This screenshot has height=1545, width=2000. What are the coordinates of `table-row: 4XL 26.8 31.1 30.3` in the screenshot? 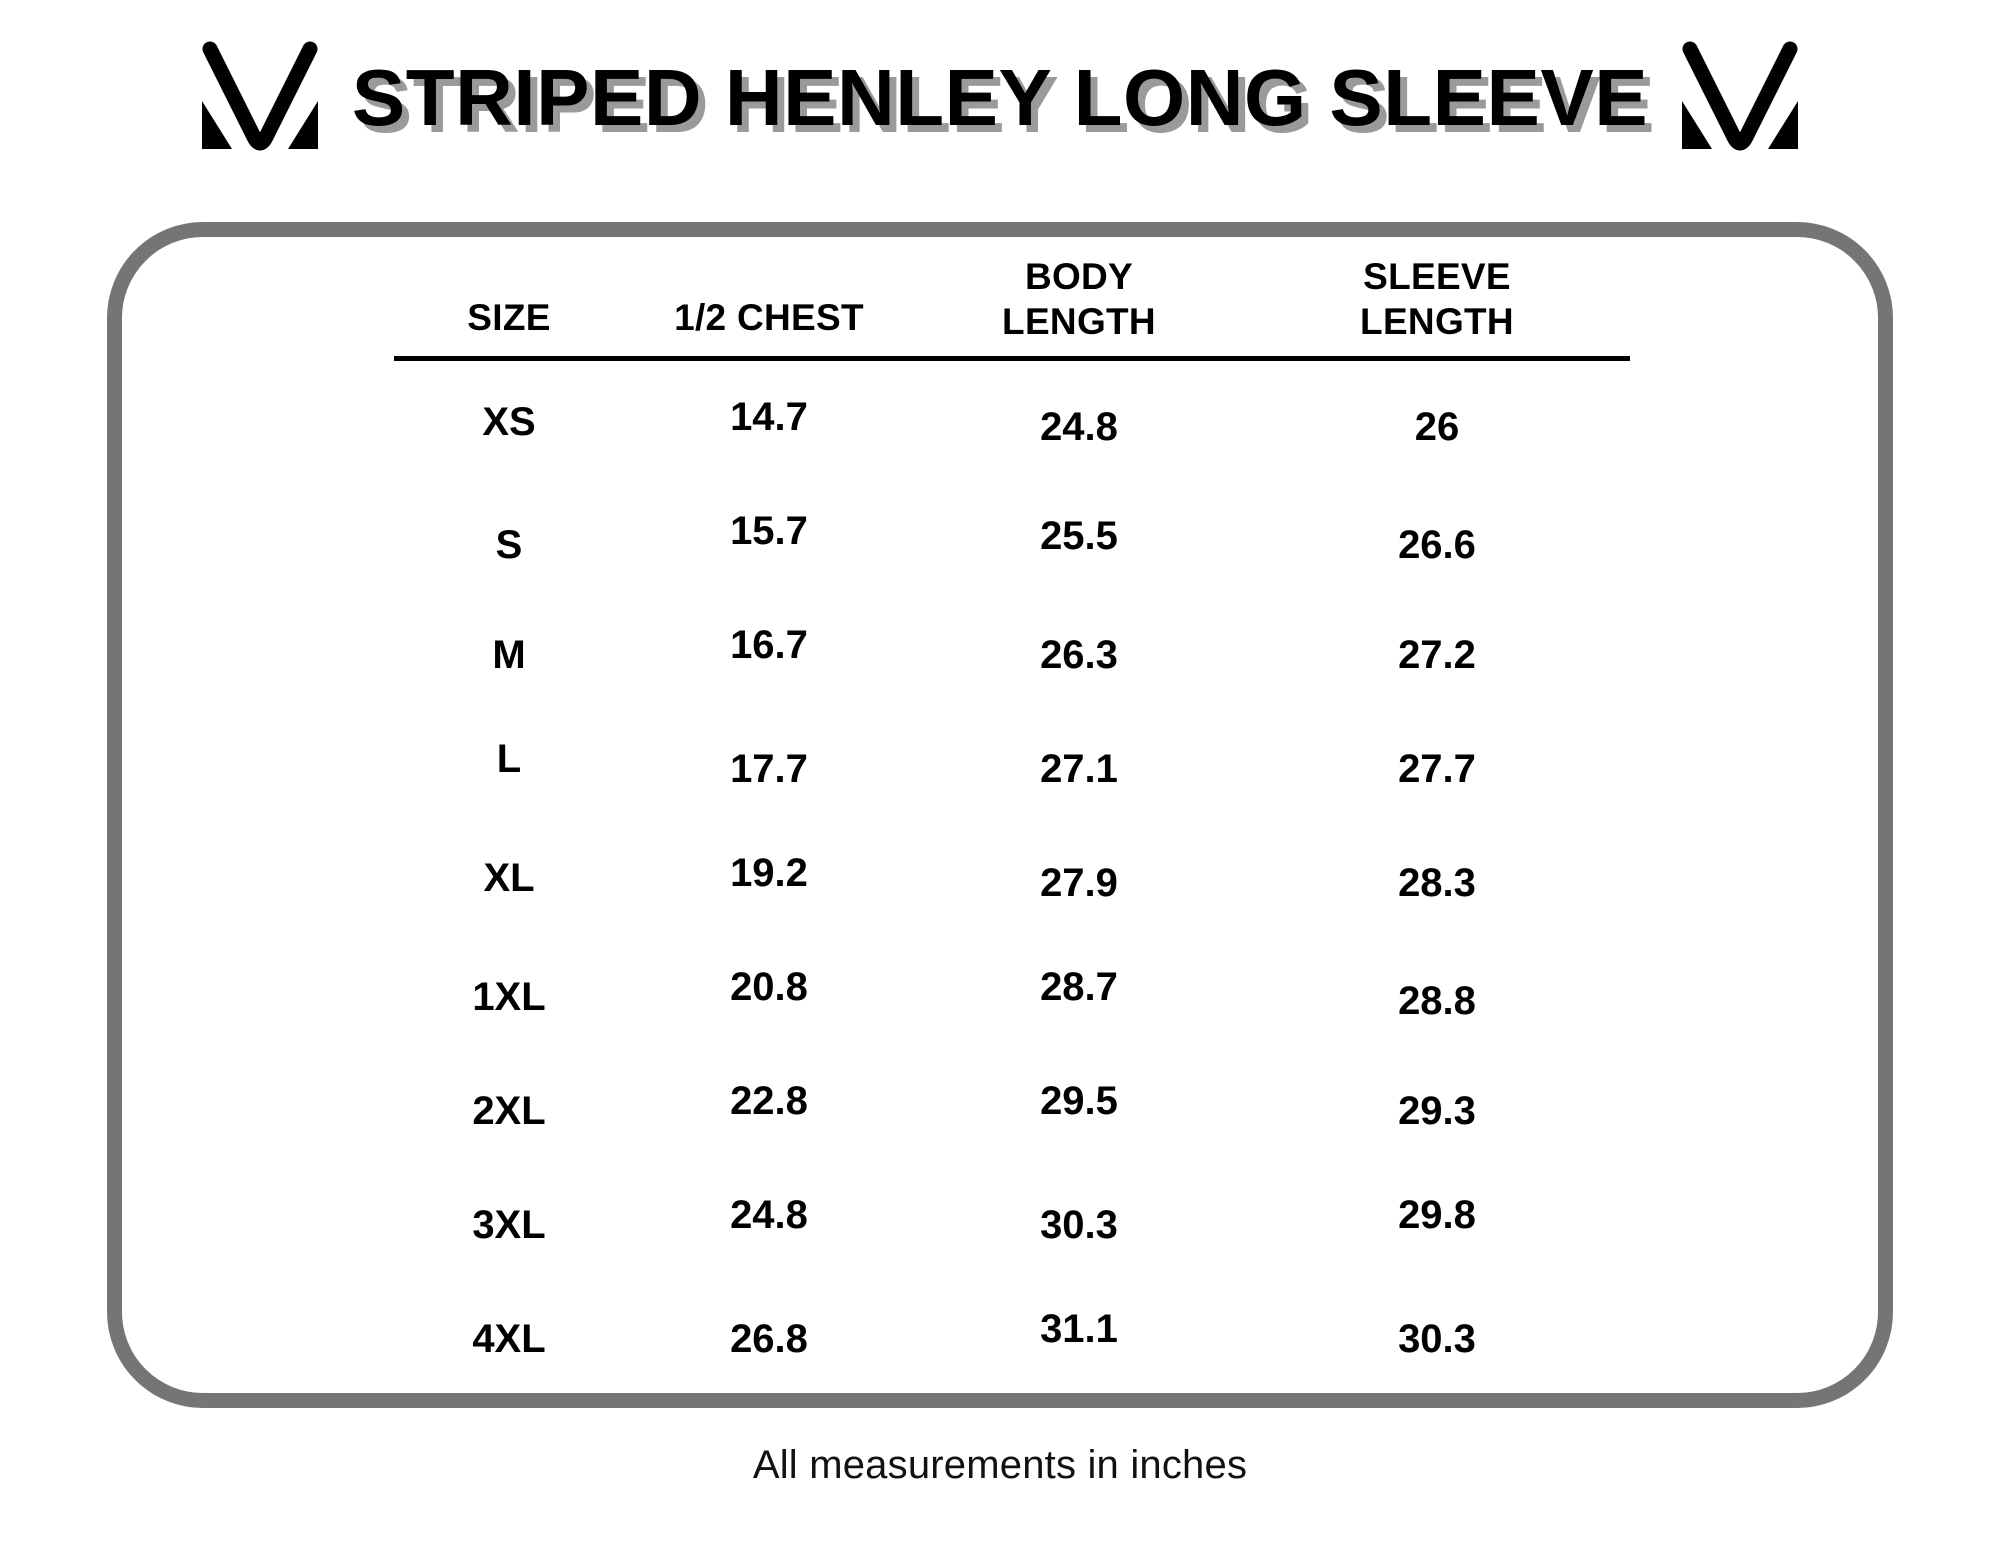 It's located at (1012, 1334).